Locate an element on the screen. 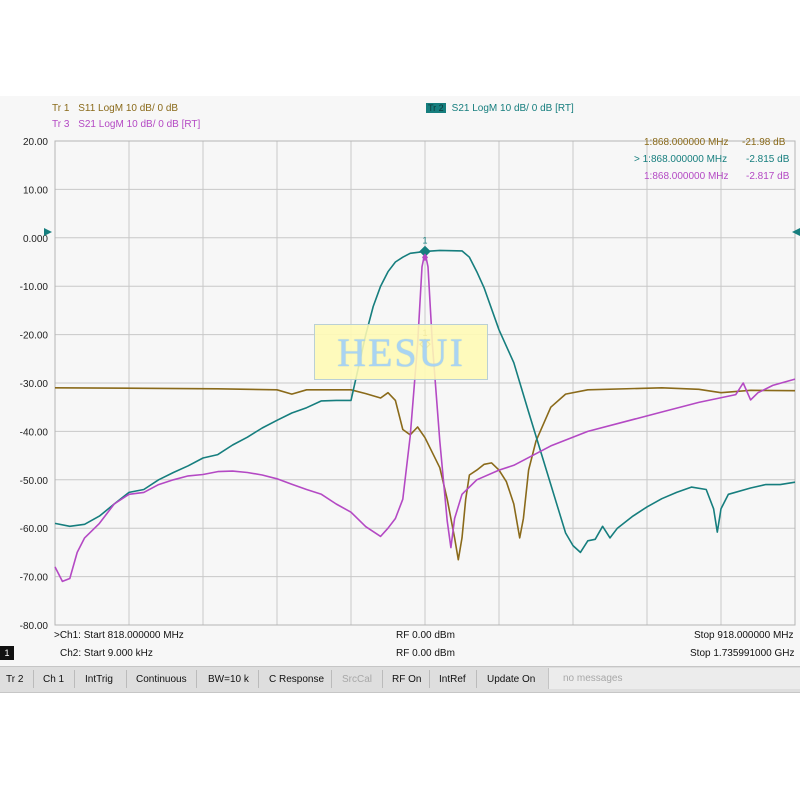 The height and width of the screenshot is (800, 800). marker-readout-tr2: > 1:868.000000 MHz is located at coordinates (683, 159).